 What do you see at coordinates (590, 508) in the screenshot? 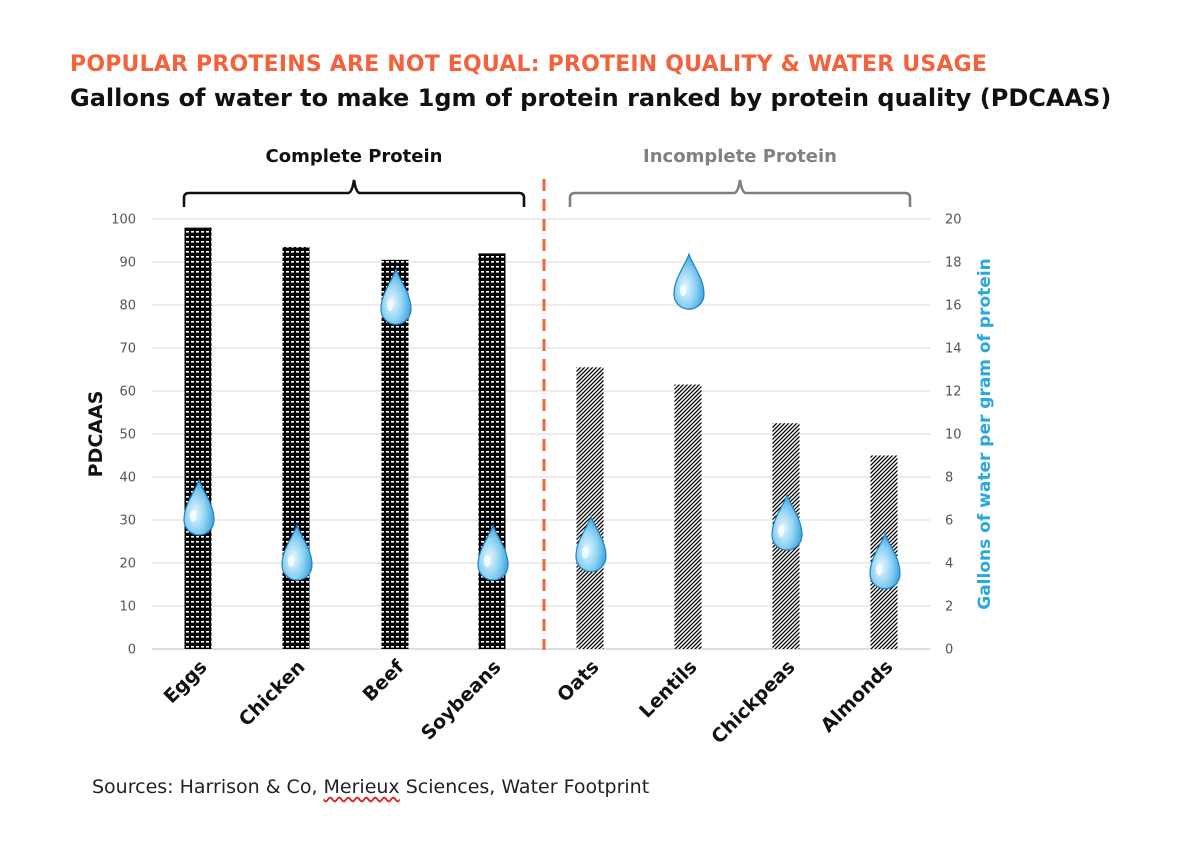
I see `bar-oats` at bounding box center [590, 508].